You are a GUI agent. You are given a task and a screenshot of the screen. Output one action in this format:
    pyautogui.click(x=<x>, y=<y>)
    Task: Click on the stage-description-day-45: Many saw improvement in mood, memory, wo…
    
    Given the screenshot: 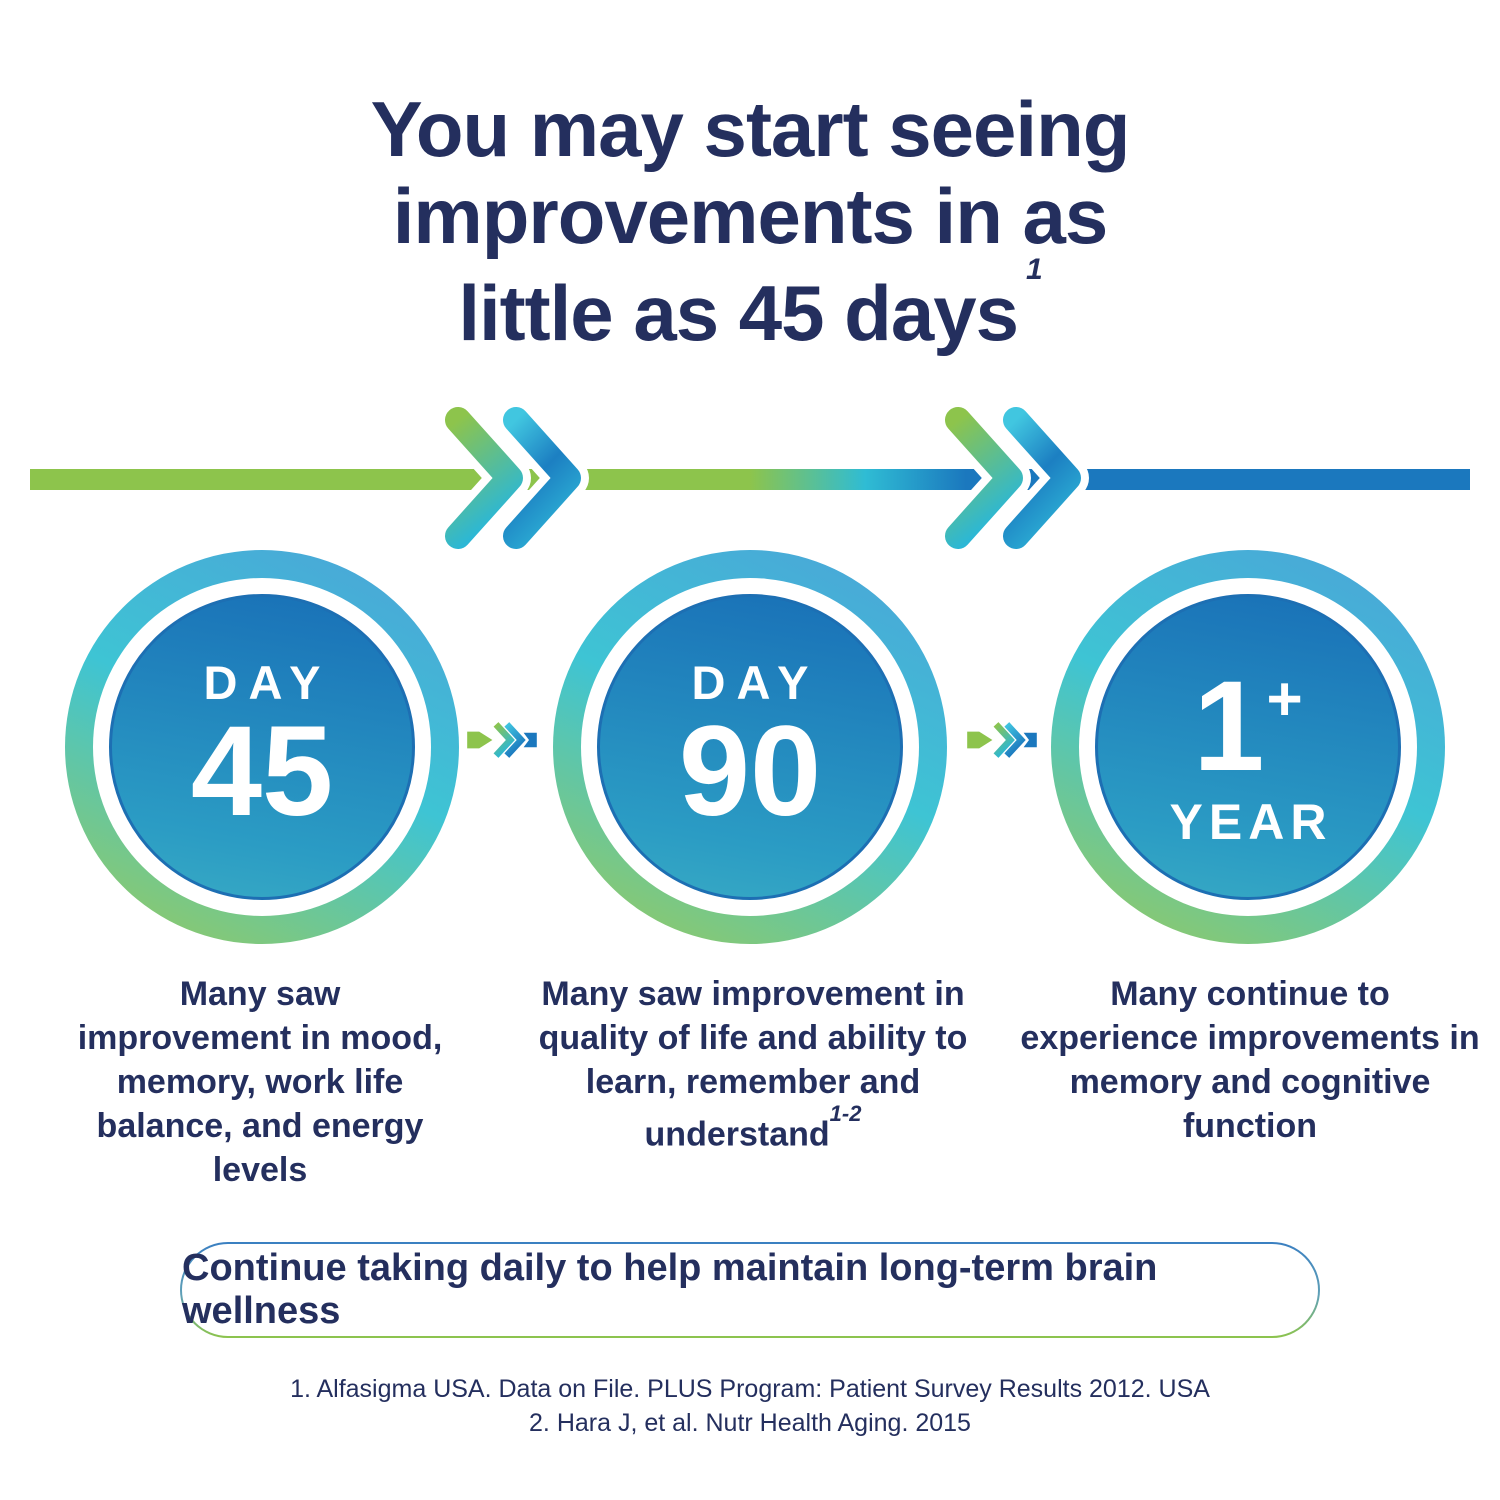 What is the action you would take?
    pyautogui.click(x=260, y=1082)
    